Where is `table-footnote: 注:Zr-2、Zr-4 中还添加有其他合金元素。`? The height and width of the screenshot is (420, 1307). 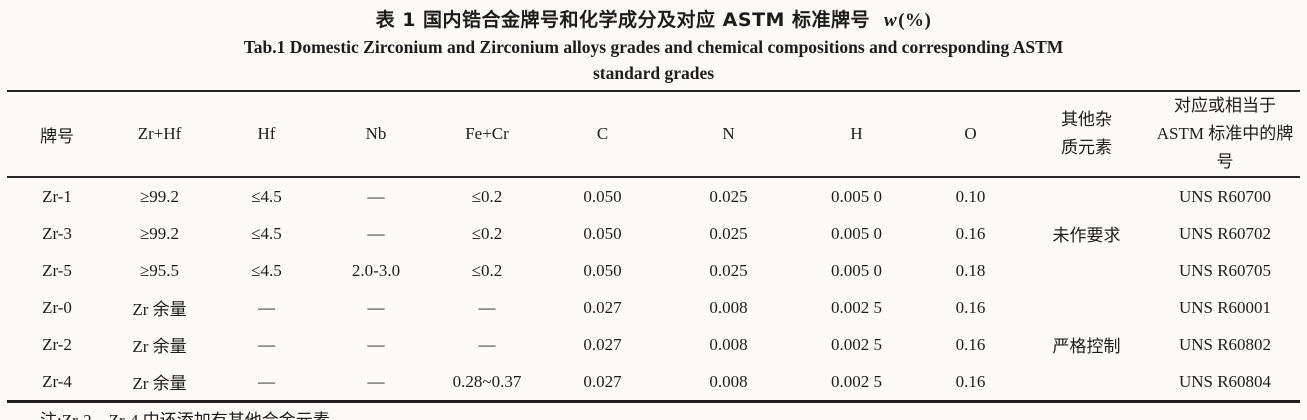 table-footnote: 注:Zr-2、Zr-4 中还添加有其他合金元素。 is located at coordinates (673, 415).